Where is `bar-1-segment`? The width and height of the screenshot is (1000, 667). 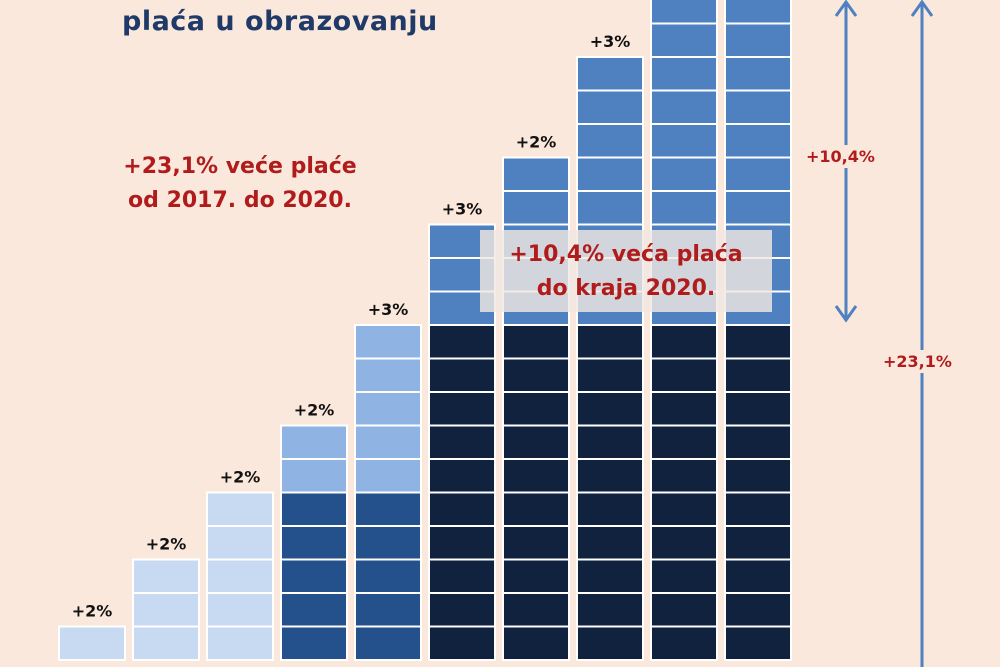 bar-1-segment is located at coordinates (92, 643).